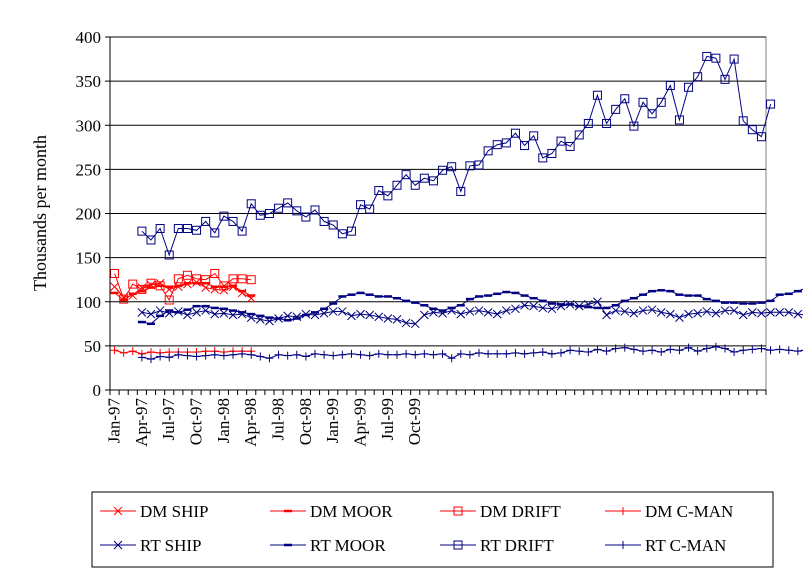 The image size is (803, 572). I want to click on x-tick-label: Jan-98, so click(223, 420).